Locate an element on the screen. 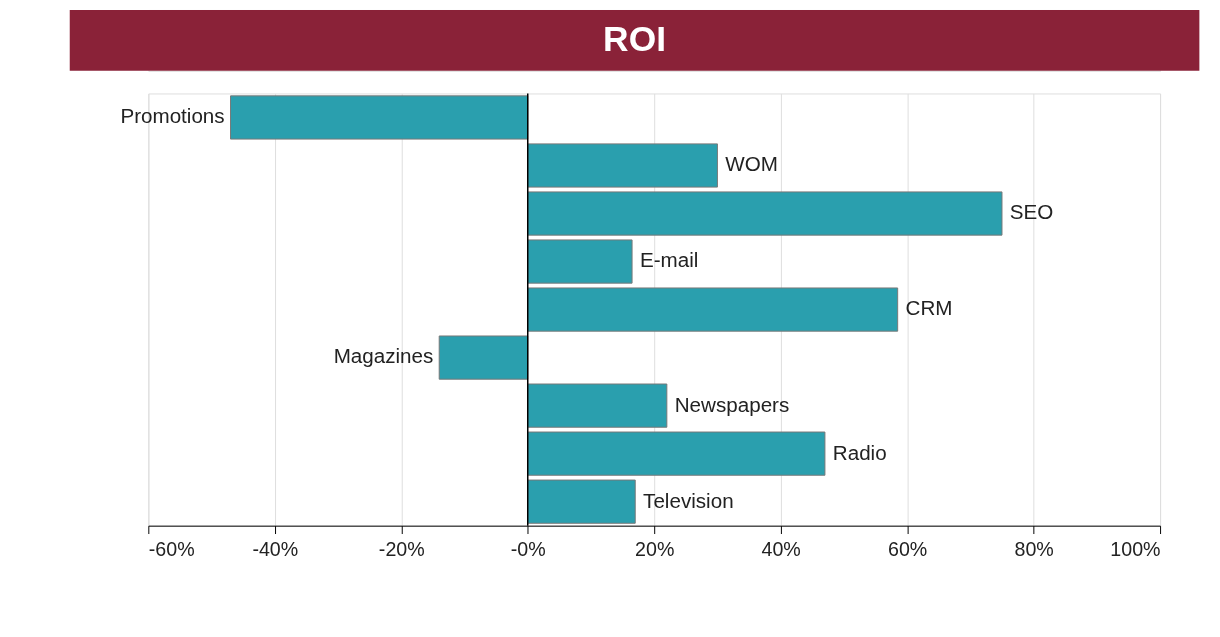 The height and width of the screenshot is (637, 1220). x-tick-label: 100% is located at coordinates (1135, 548).